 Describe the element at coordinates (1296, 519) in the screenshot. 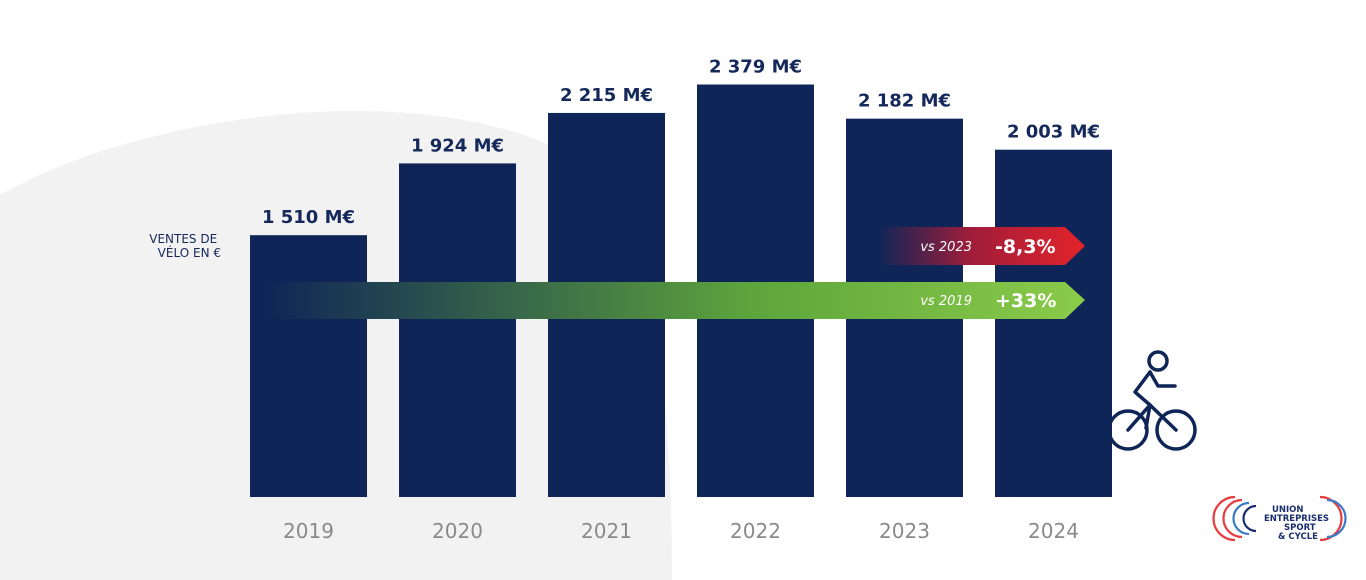

I see `logo-line-2: ENTREPRISES` at that location.